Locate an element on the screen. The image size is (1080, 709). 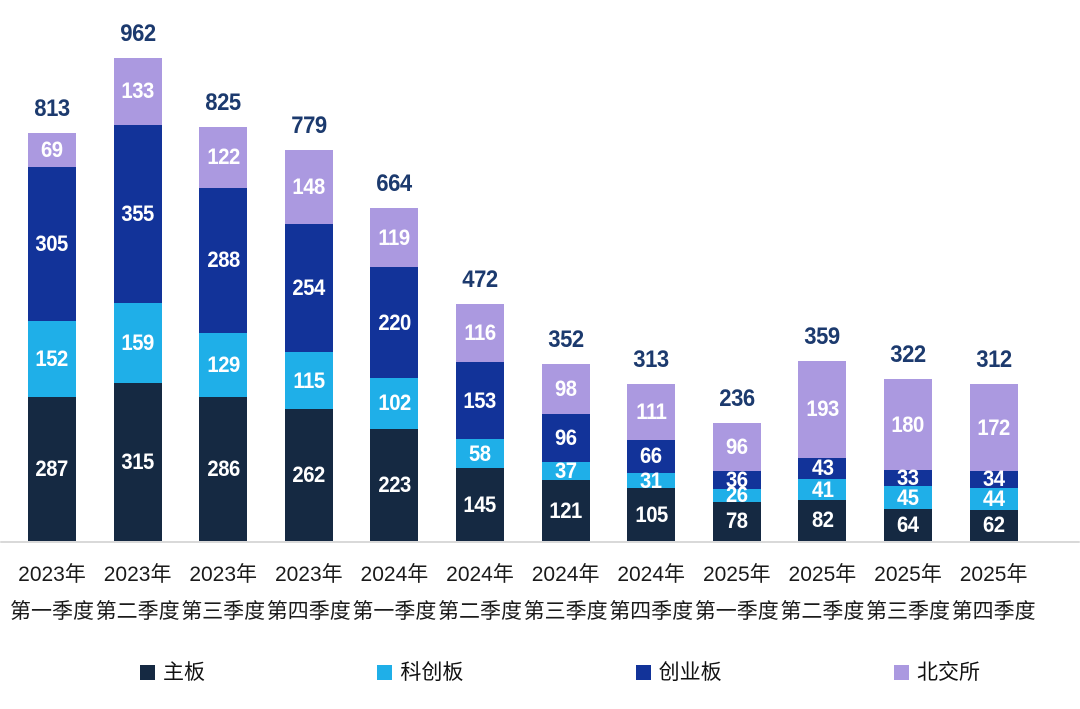
segment-value-label: 172 is located at coordinates (993, 427).